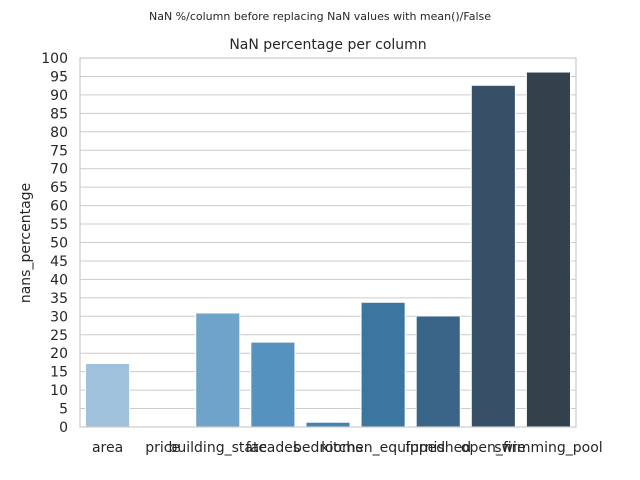  I want to click on y-tick-label: 45, so click(59, 262).